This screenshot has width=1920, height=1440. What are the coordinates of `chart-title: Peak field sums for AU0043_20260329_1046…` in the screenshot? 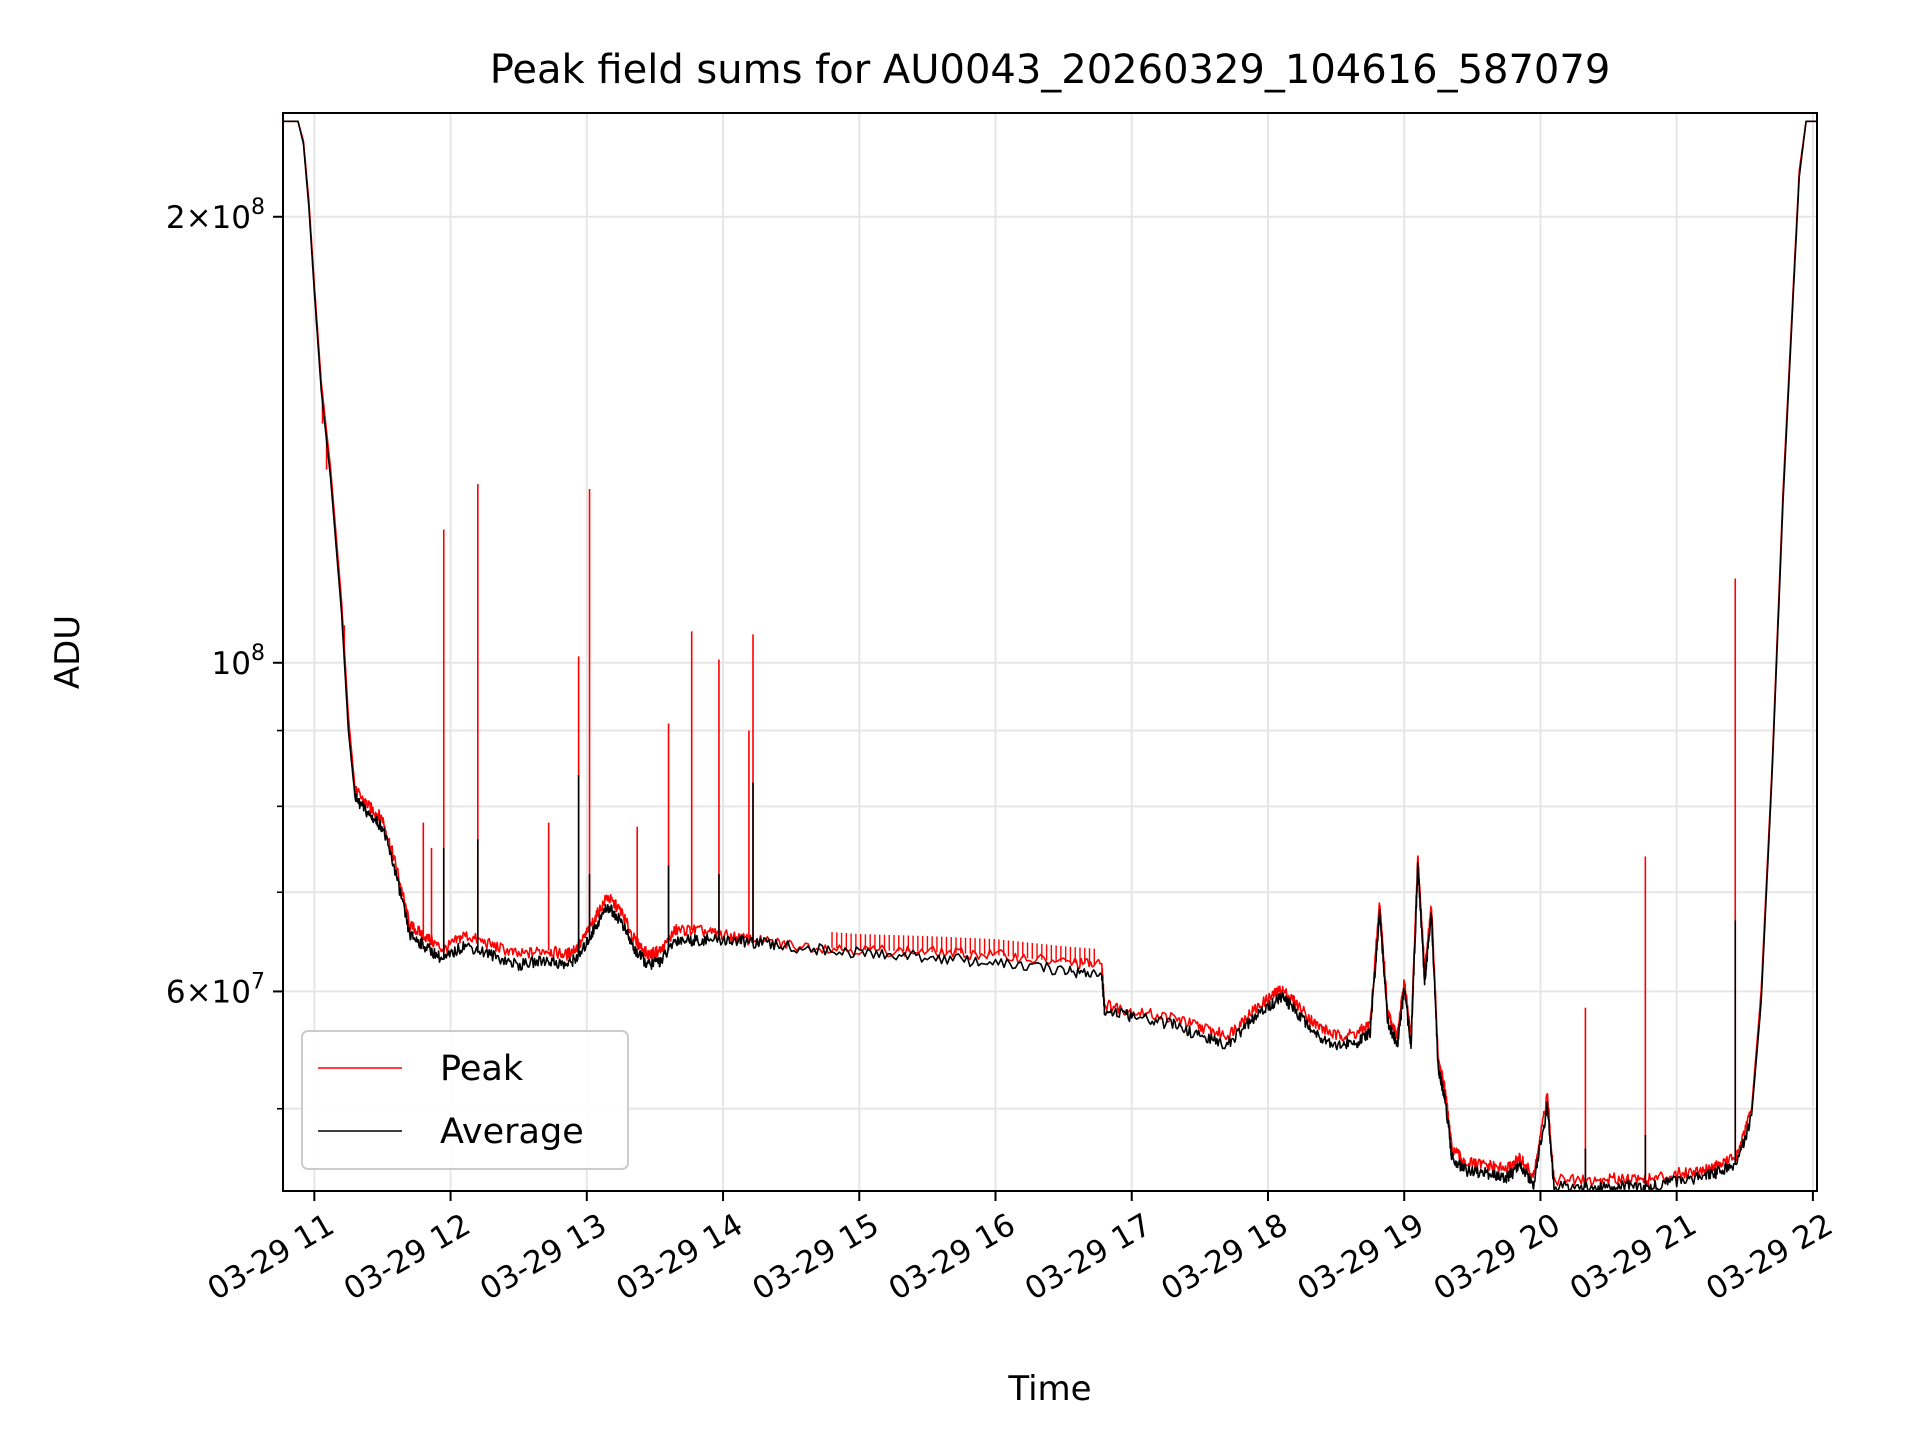 It's located at (1050, 70).